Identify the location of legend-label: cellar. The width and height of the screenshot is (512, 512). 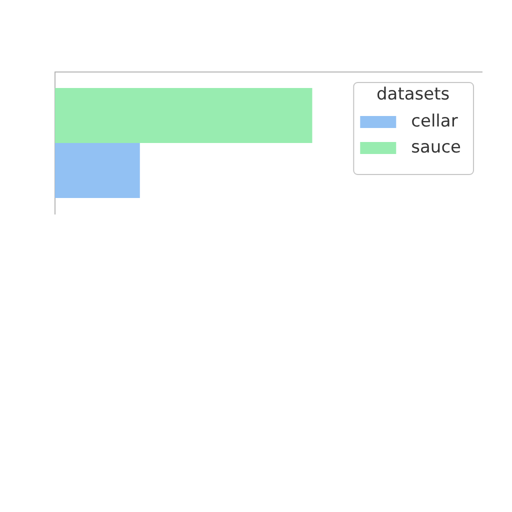
(434, 121).